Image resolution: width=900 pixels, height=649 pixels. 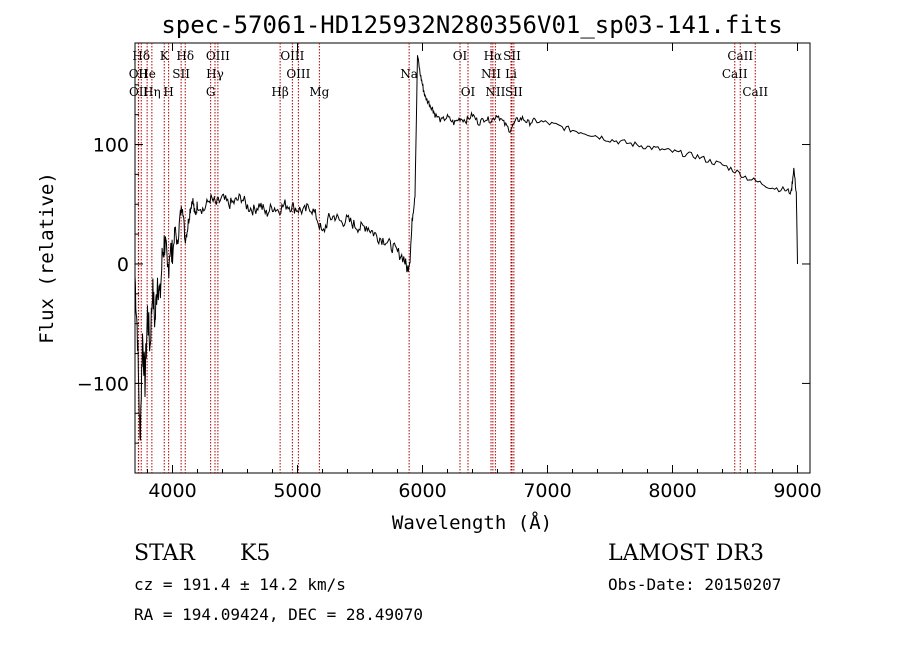 I want to click on x-axis-label: Wavelength (Å), so click(x=472, y=522).